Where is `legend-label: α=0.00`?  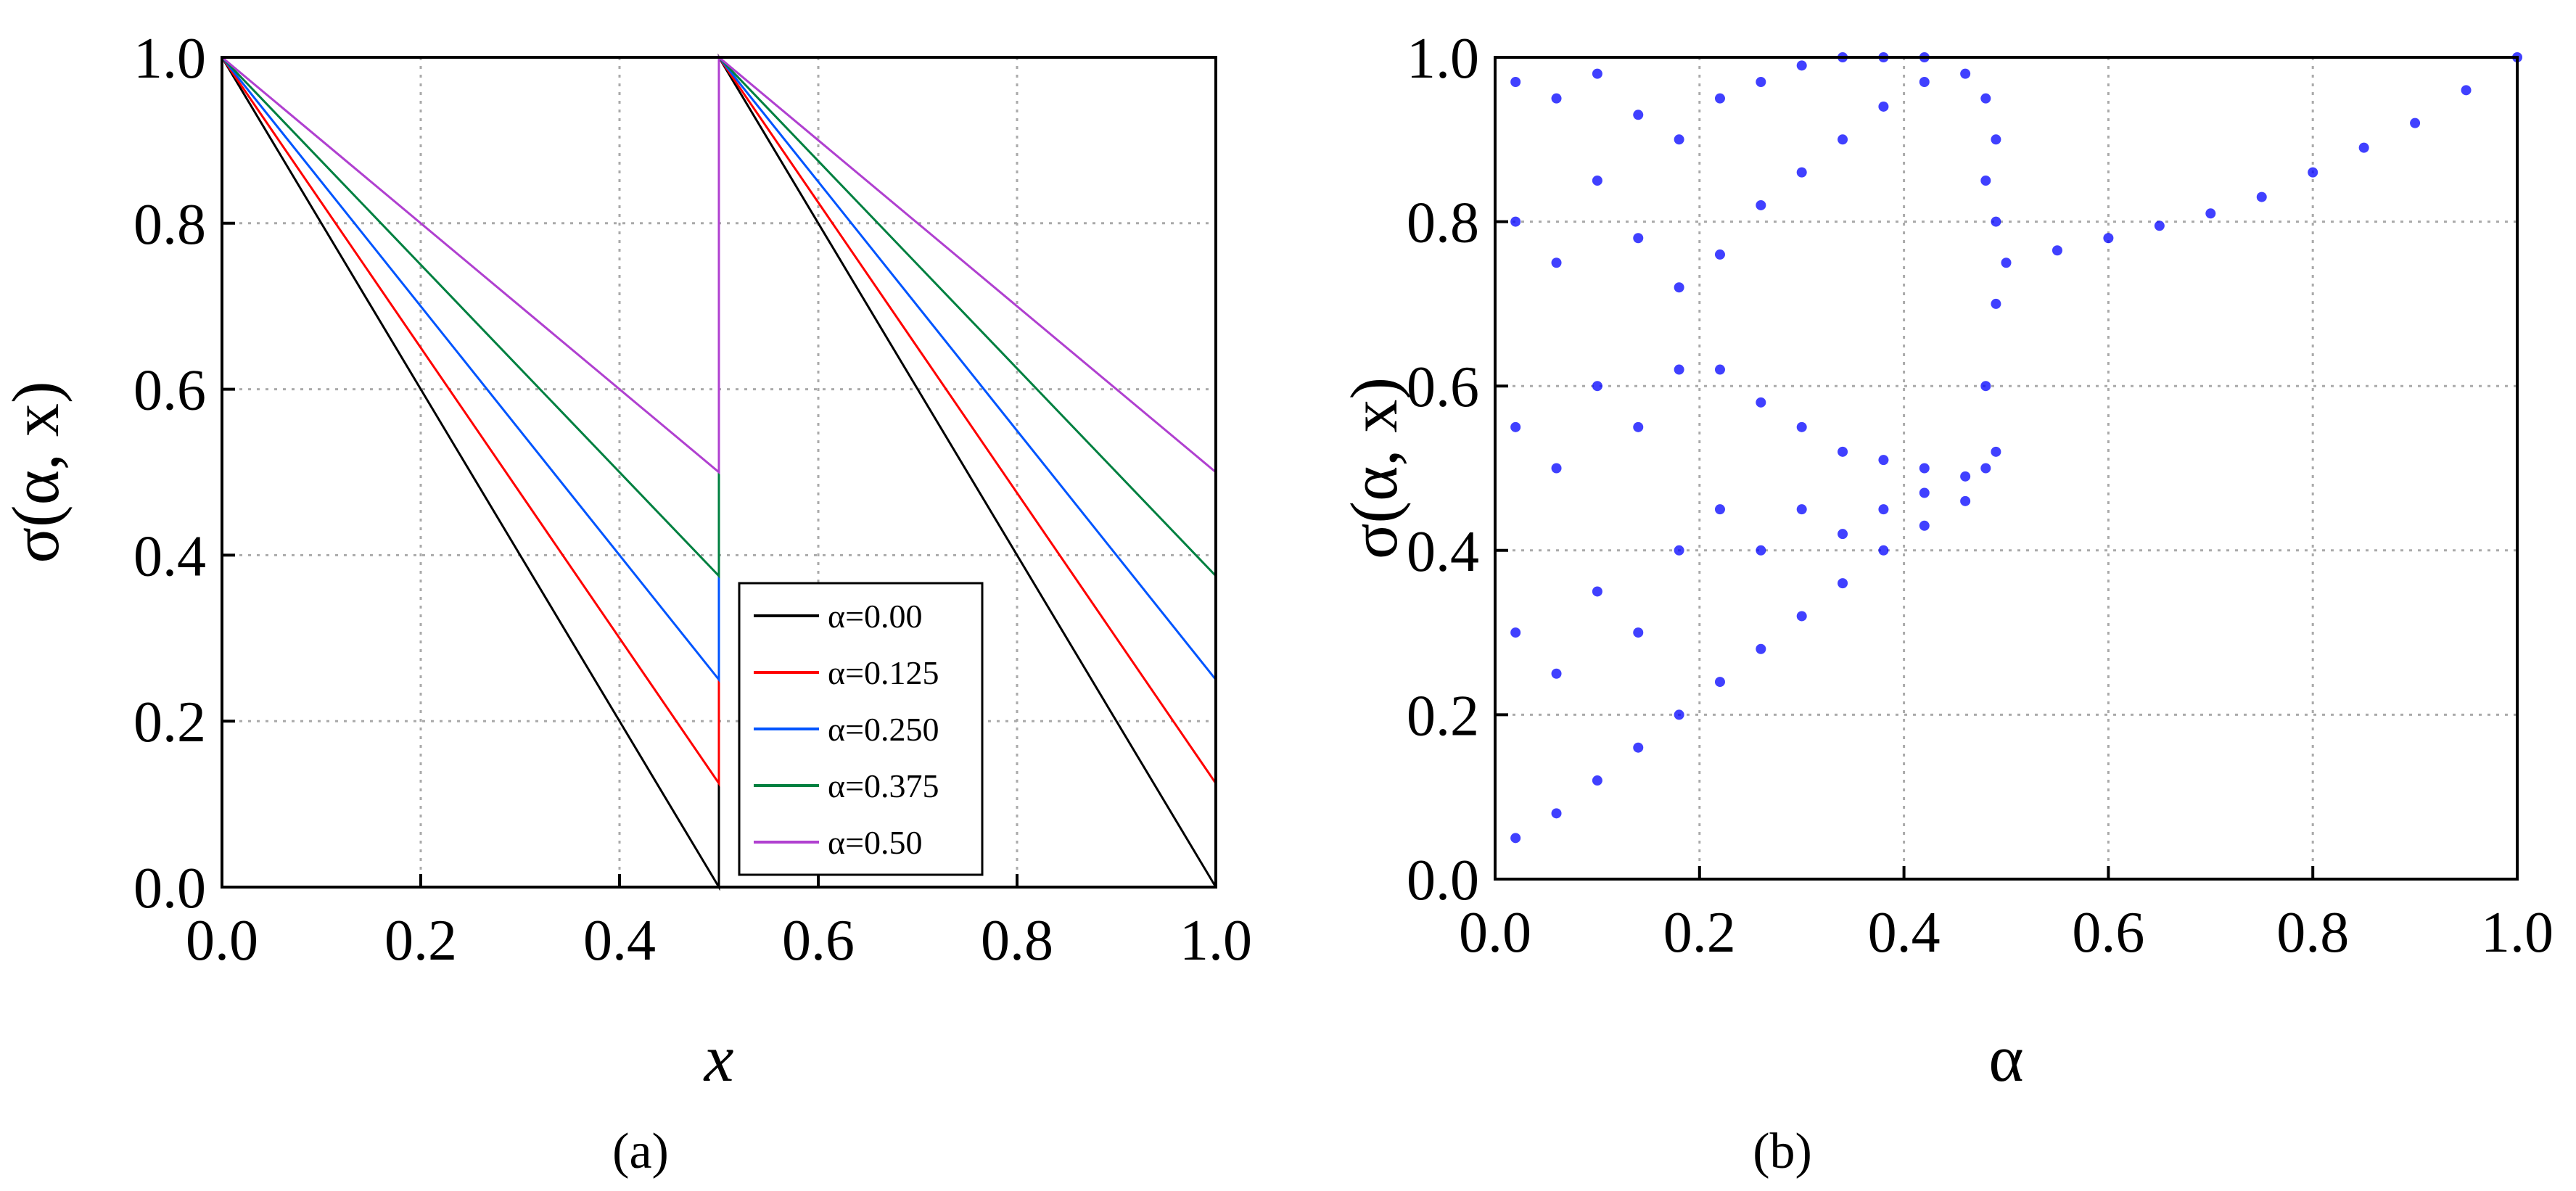 legend-label: α=0.00 is located at coordinates (875, 617).